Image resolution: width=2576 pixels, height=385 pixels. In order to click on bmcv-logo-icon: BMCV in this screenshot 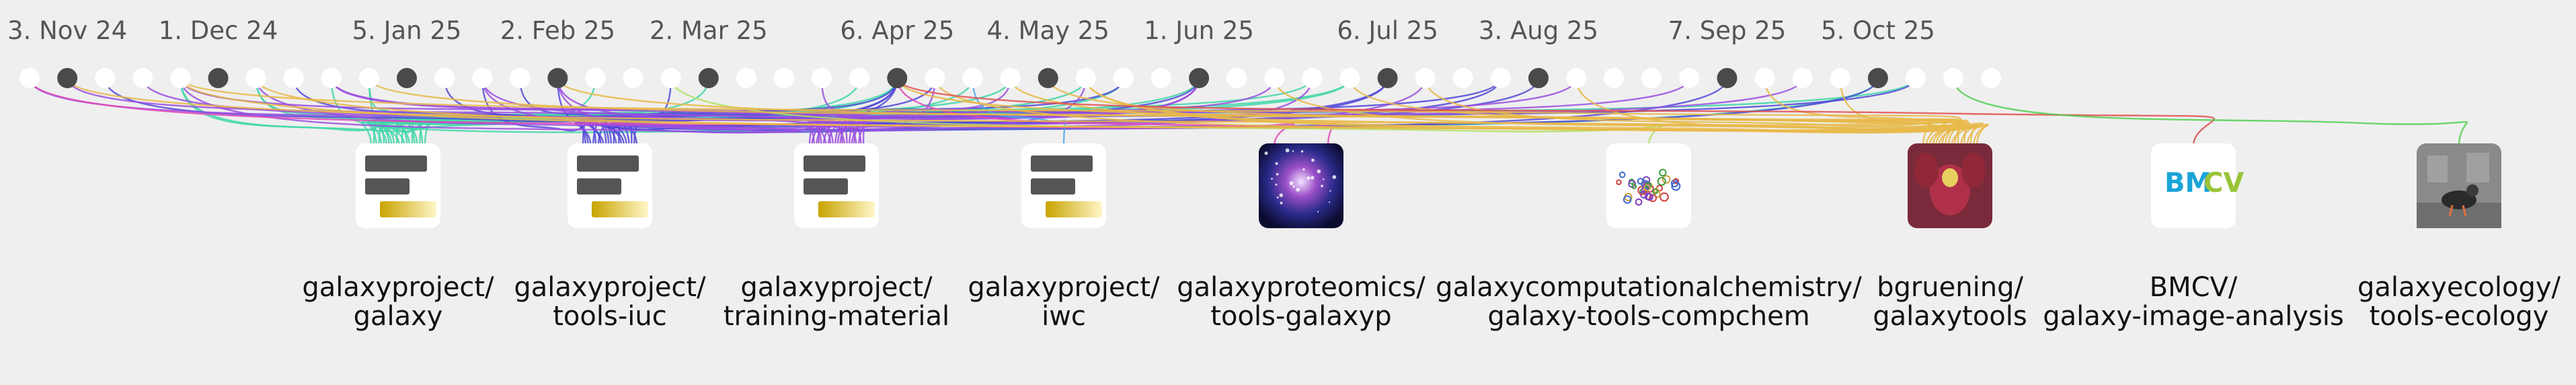, I will do `click(2198, 186)`.